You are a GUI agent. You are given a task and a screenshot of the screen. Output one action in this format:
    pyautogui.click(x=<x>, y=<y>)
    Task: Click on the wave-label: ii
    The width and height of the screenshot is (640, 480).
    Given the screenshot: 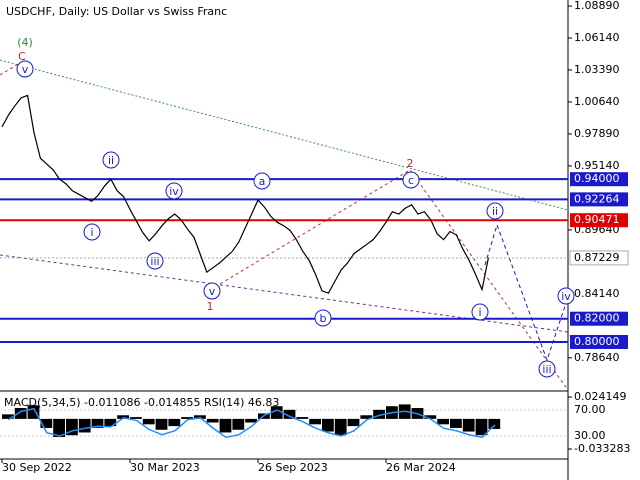 What is the action you would take?
    pyautogui.click(x=495, y=211)
    